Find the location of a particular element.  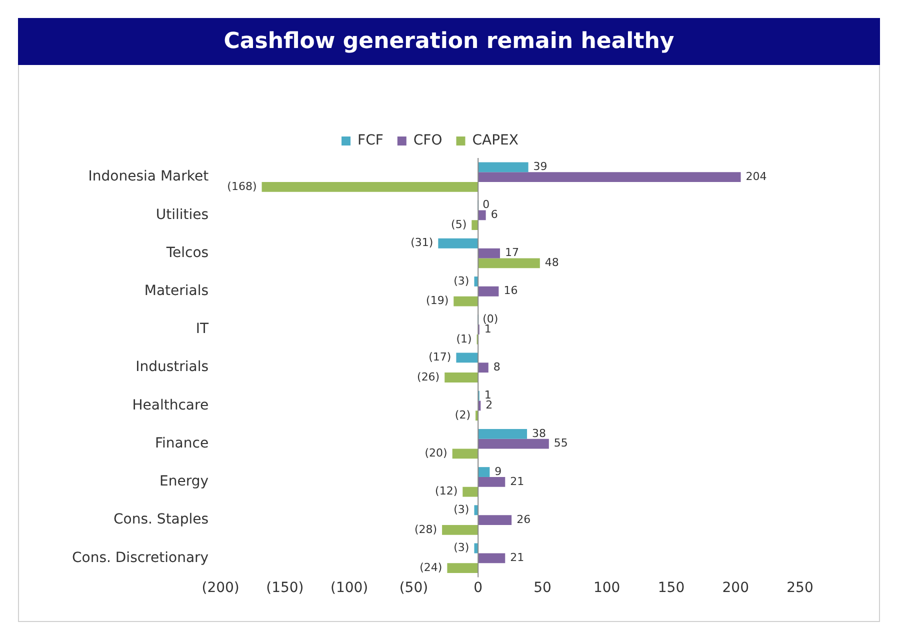

data-label: (1) is located at coordinates (464, 339).